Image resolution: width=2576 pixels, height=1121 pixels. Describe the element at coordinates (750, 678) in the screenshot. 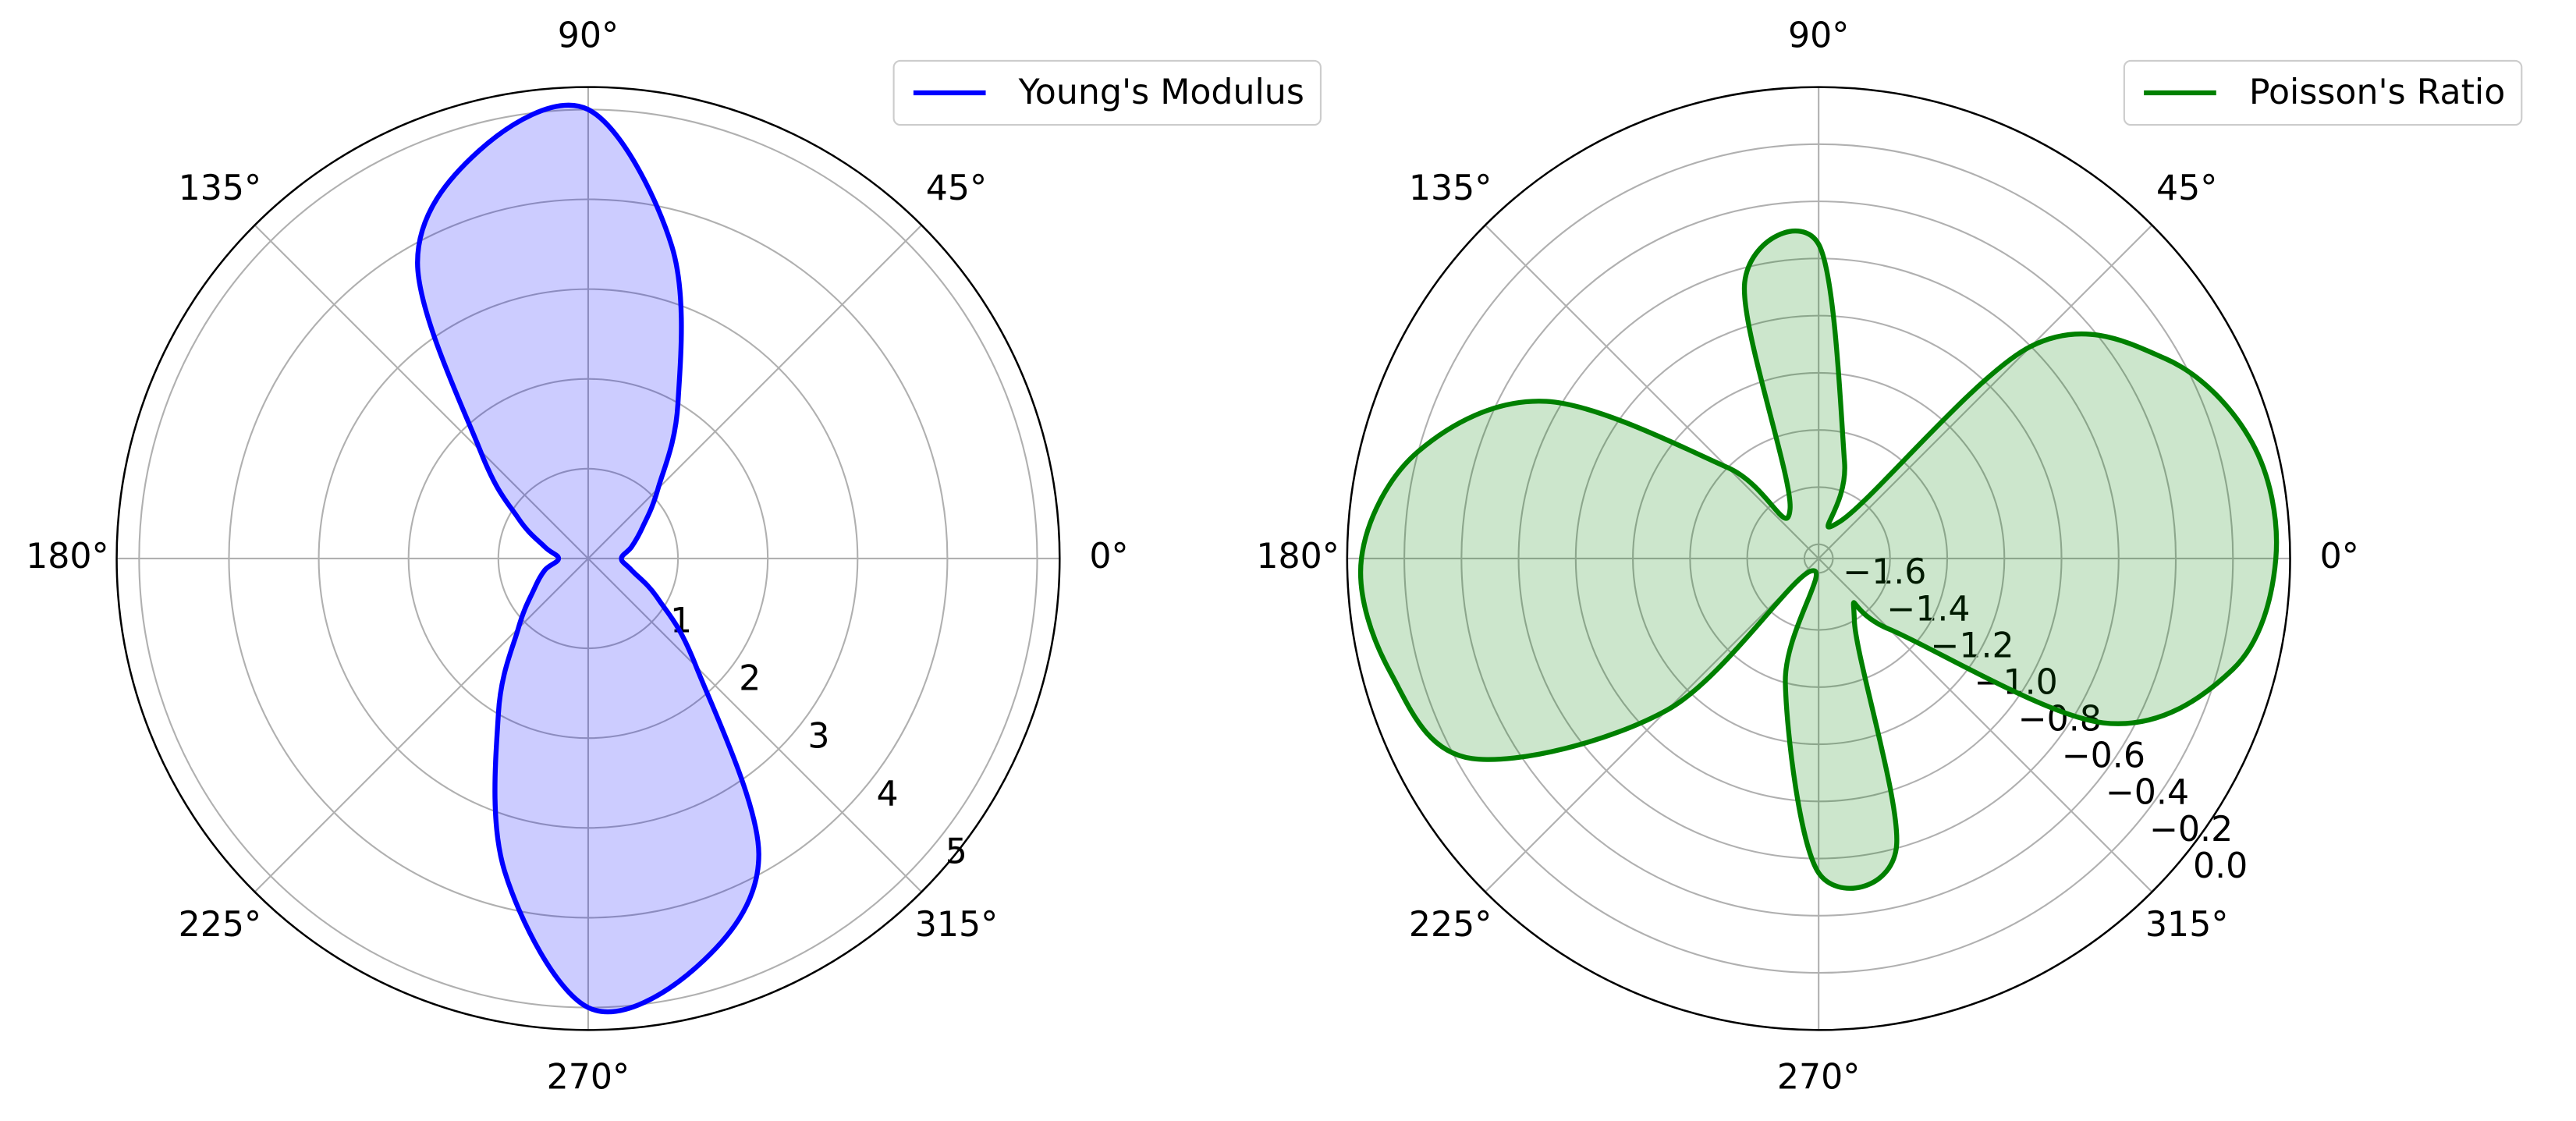

I see `radial-tick-label: 2` at that location.